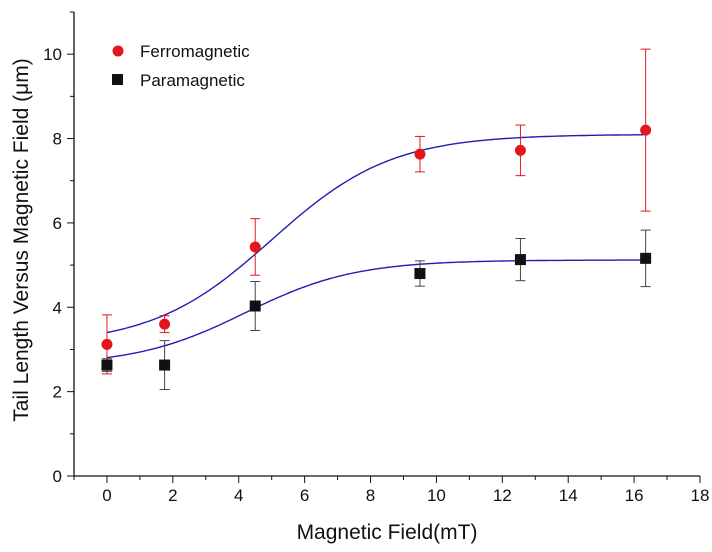  What do you see at coordinates (568, 495) in the screenshot?
I see `x-tick-label: 14` at bounding box center [568, 495].